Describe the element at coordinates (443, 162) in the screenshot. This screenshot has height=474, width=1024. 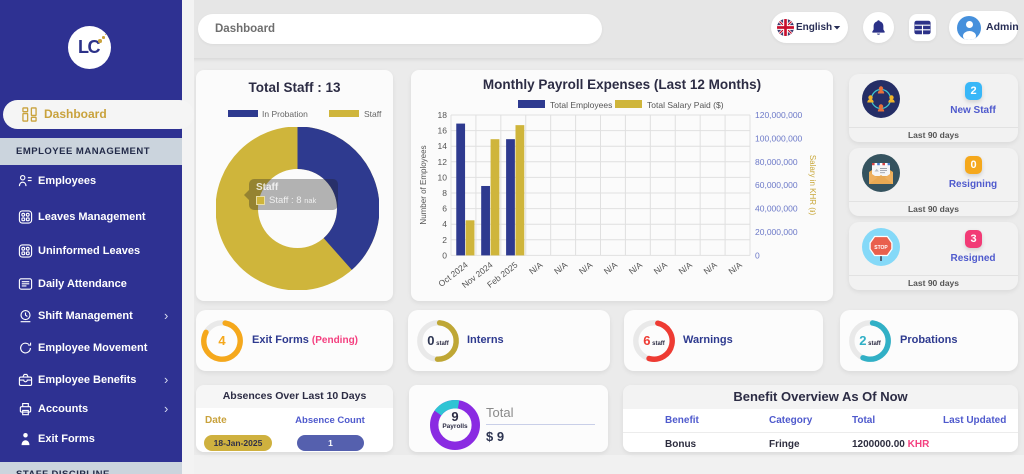
I see `svg-text: 12` at that location.